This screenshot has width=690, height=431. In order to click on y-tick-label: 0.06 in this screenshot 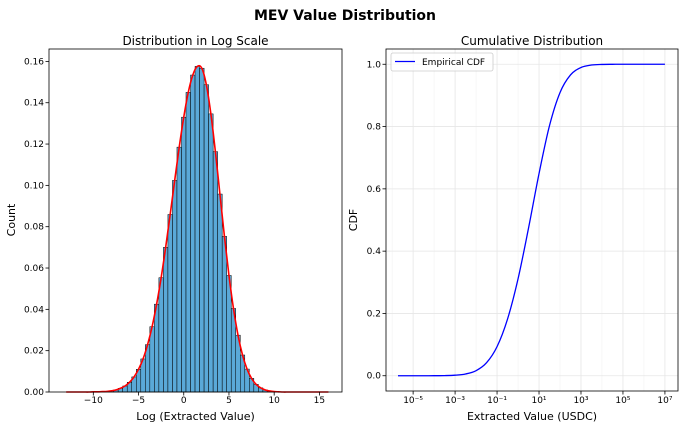, I will do `click(34, 269)`.